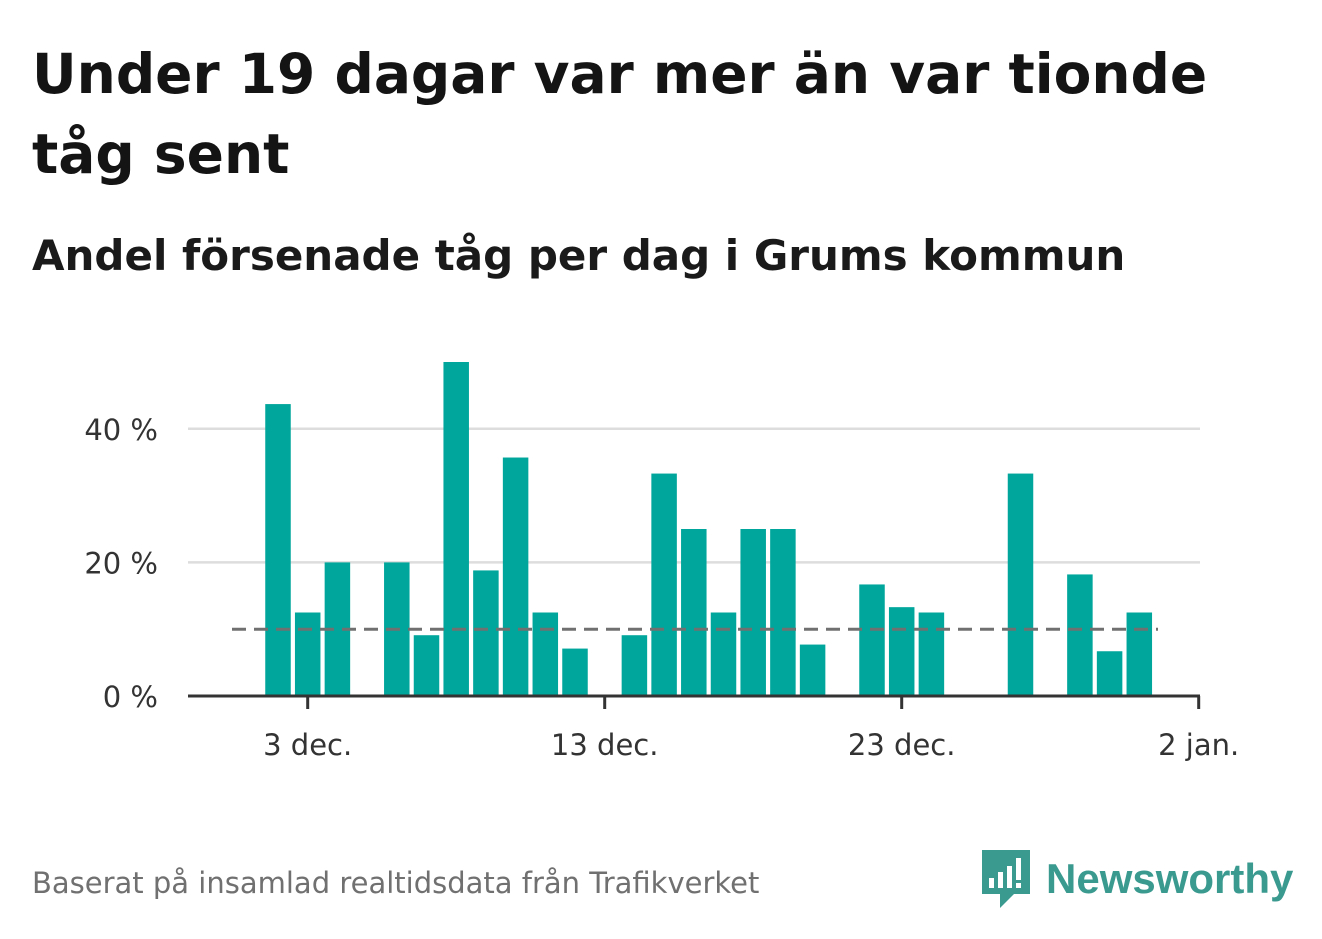  What do you see at coordinates (121, 430) in the screenshot?
I see `y-tick-label: 40 %` at bounding box center [121, 430].